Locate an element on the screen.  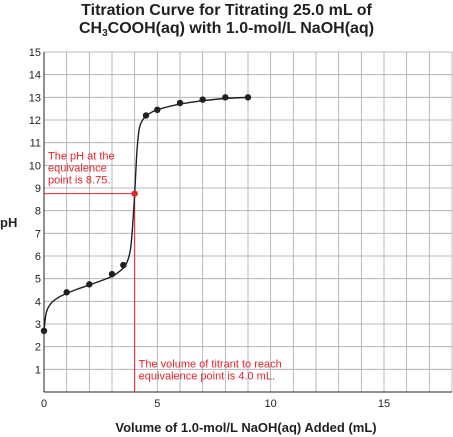
y-tick-label: 8 is located at coordinates (38, 212).